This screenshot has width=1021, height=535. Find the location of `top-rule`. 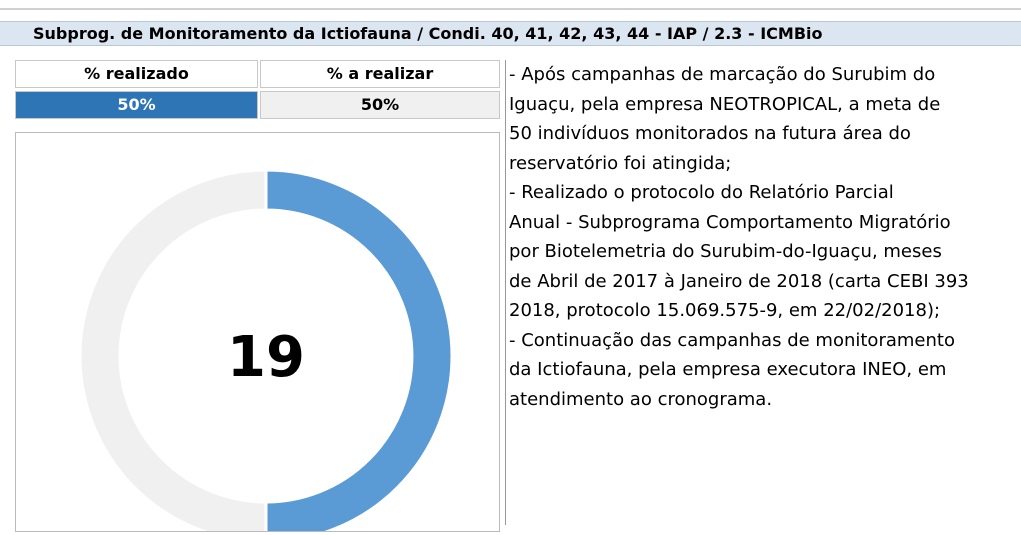

top-rule is located at coordinates (510, 9).